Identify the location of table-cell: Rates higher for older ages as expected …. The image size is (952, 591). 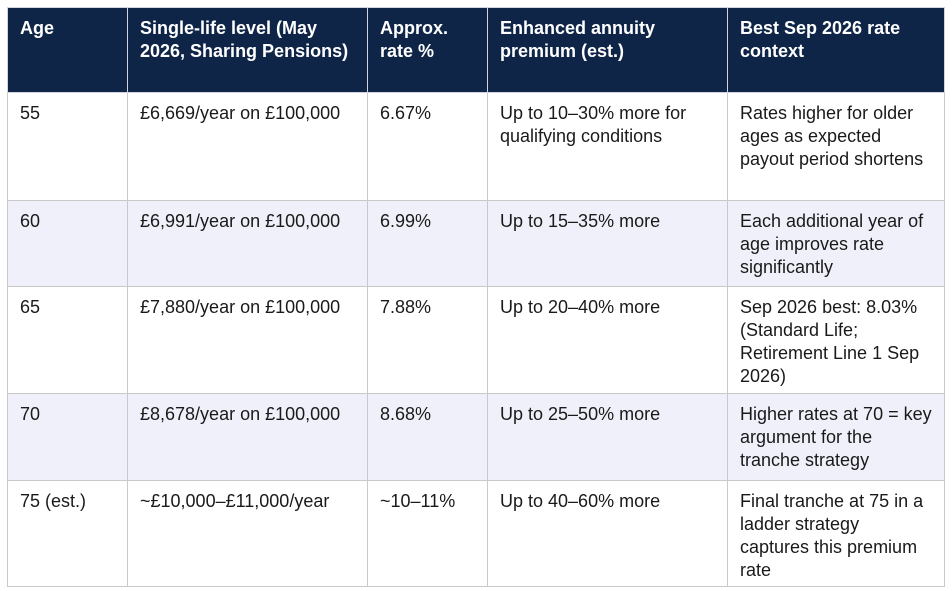
(836, 146).